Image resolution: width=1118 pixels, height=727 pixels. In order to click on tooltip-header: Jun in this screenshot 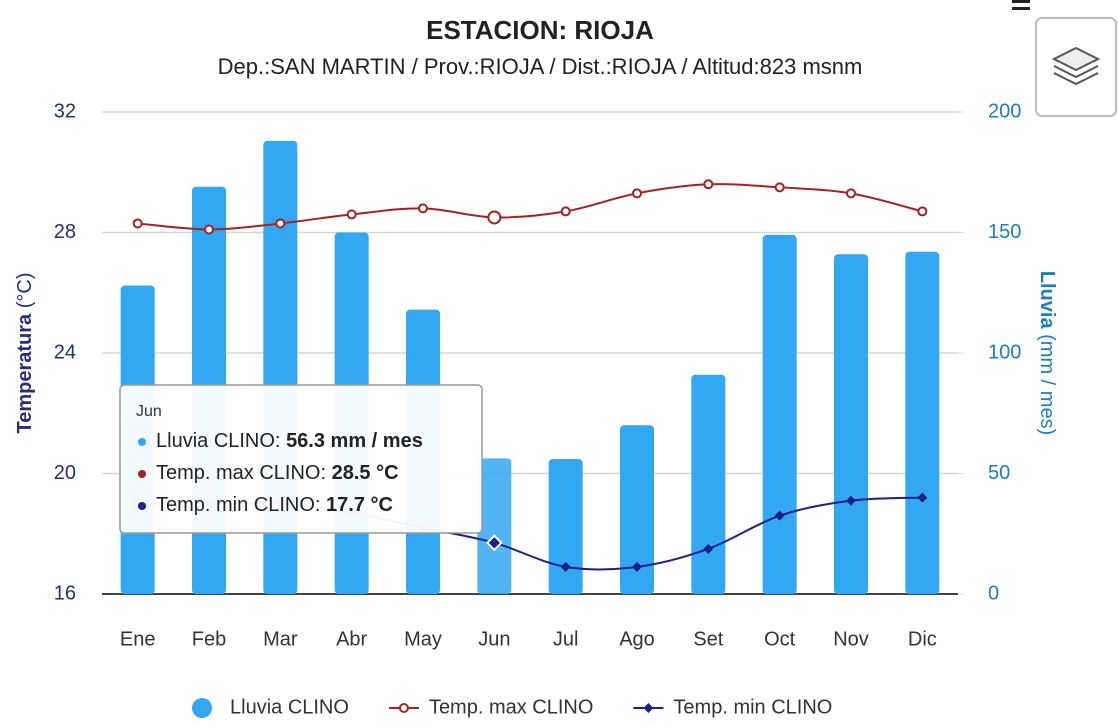, I will do `click(149, 411)`.